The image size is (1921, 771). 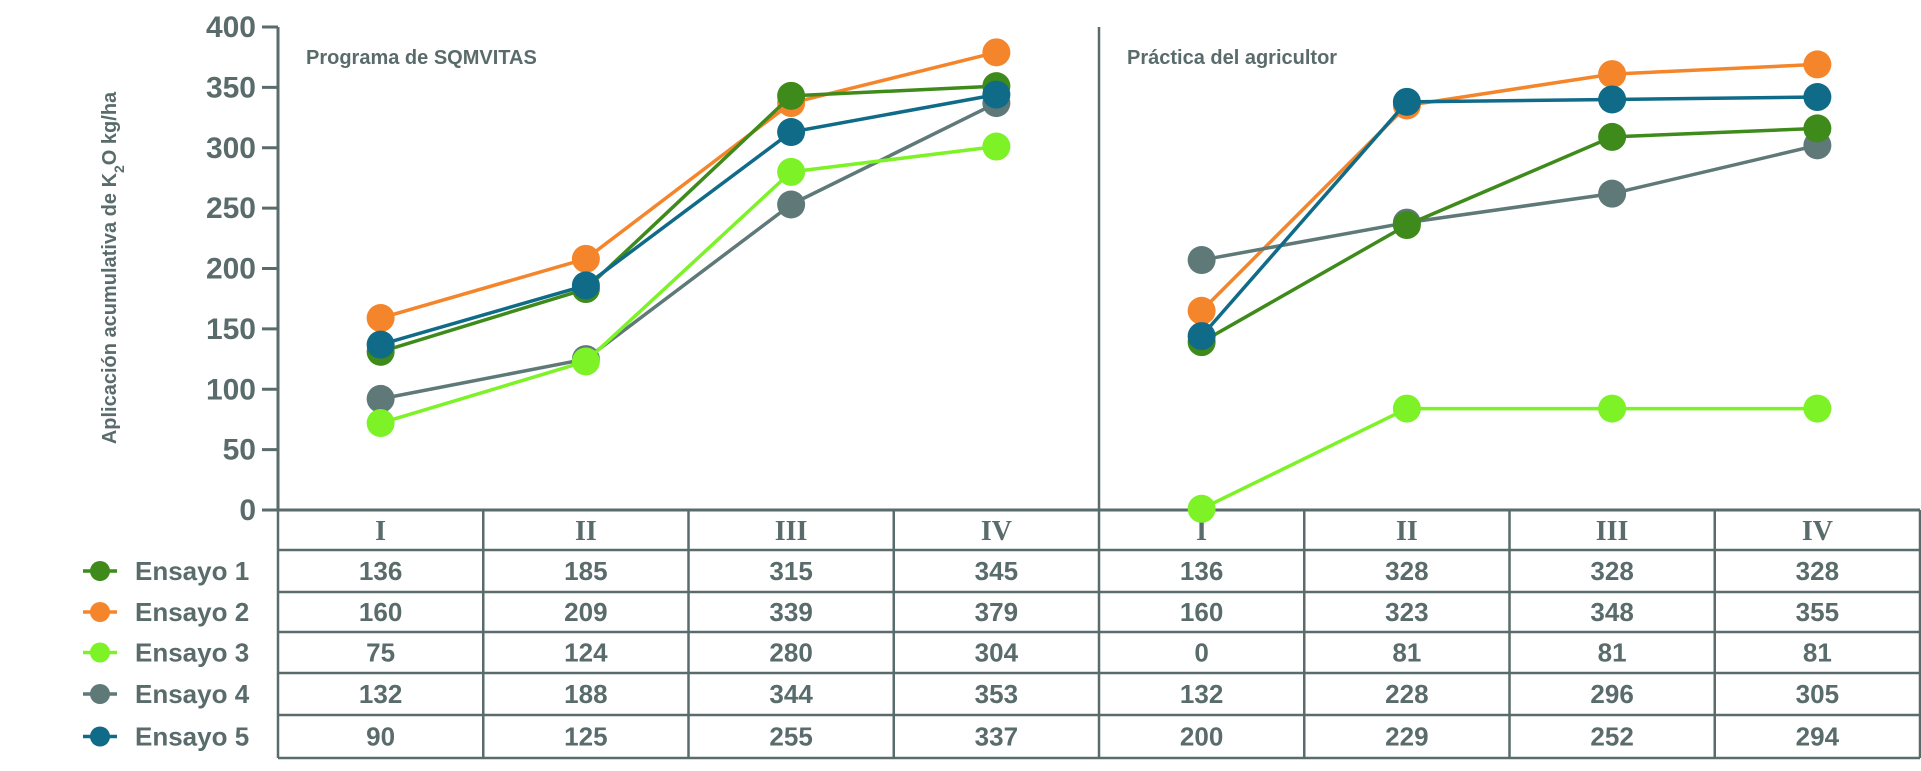 What do you see at coordinates (1201, 694) in the screenshot?
I see `cell-p2-ensayo-4-i: 132` at bounding box center [1201, 694].